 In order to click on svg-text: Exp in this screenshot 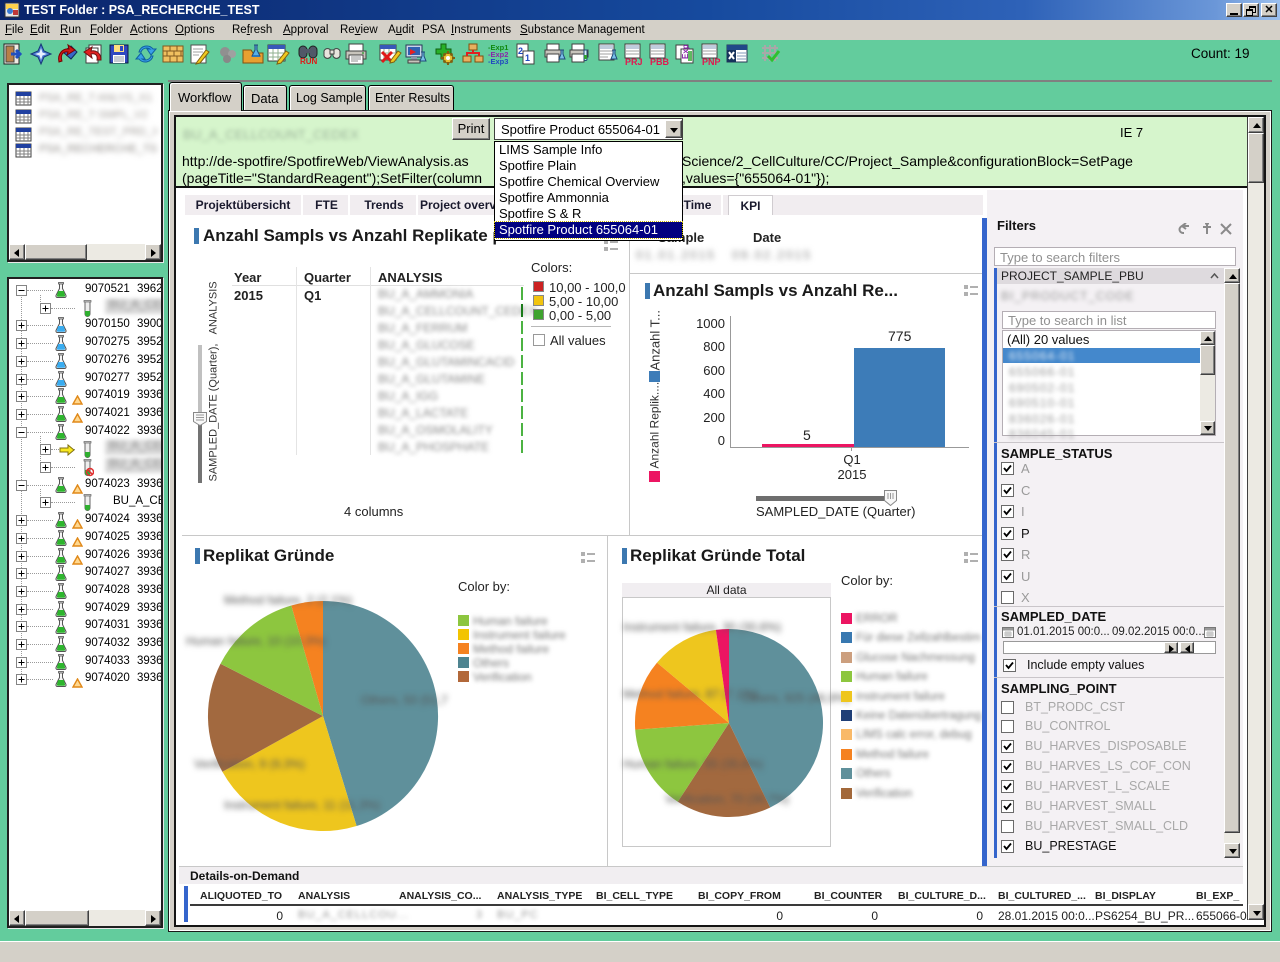, I will do `click(685, 51)`.